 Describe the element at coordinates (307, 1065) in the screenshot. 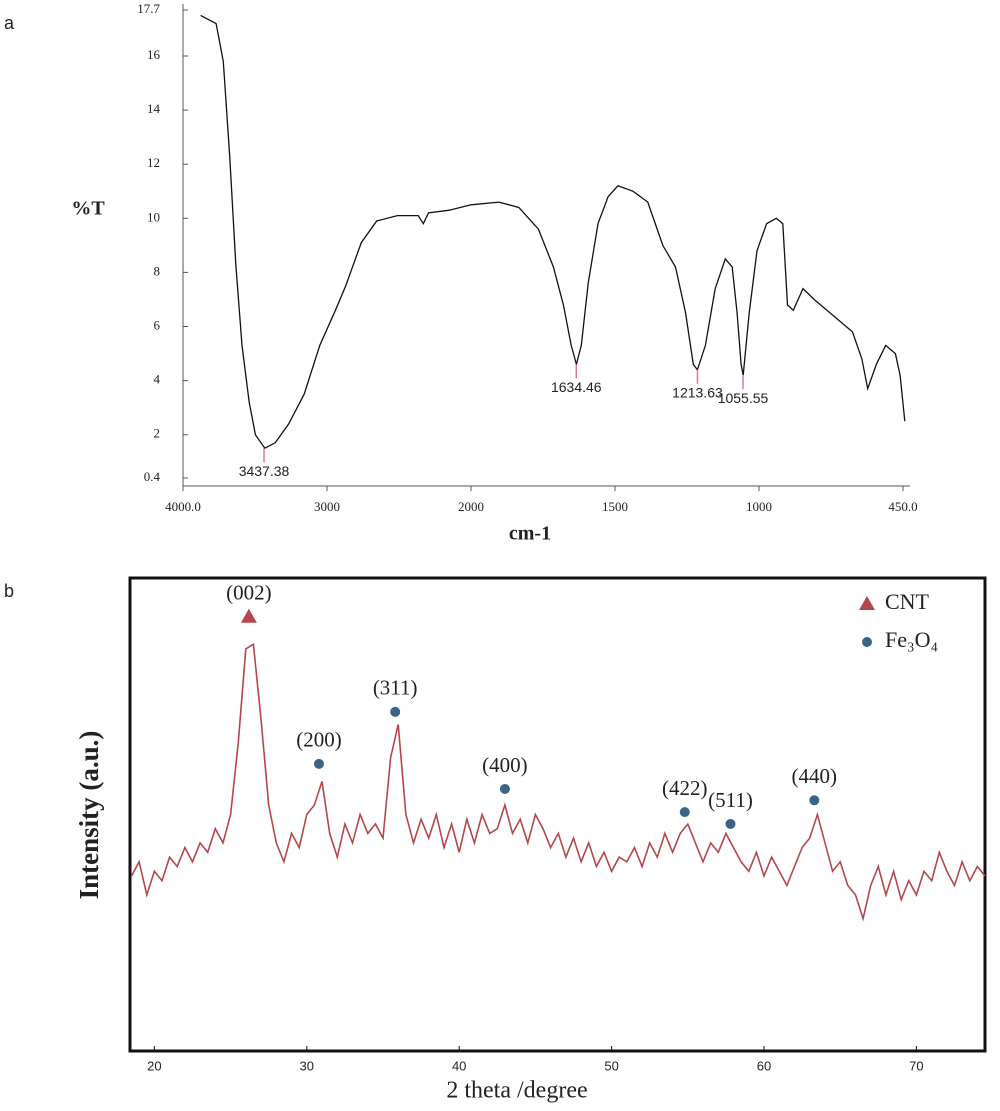

I see `x-tick-label: 30` at that location.